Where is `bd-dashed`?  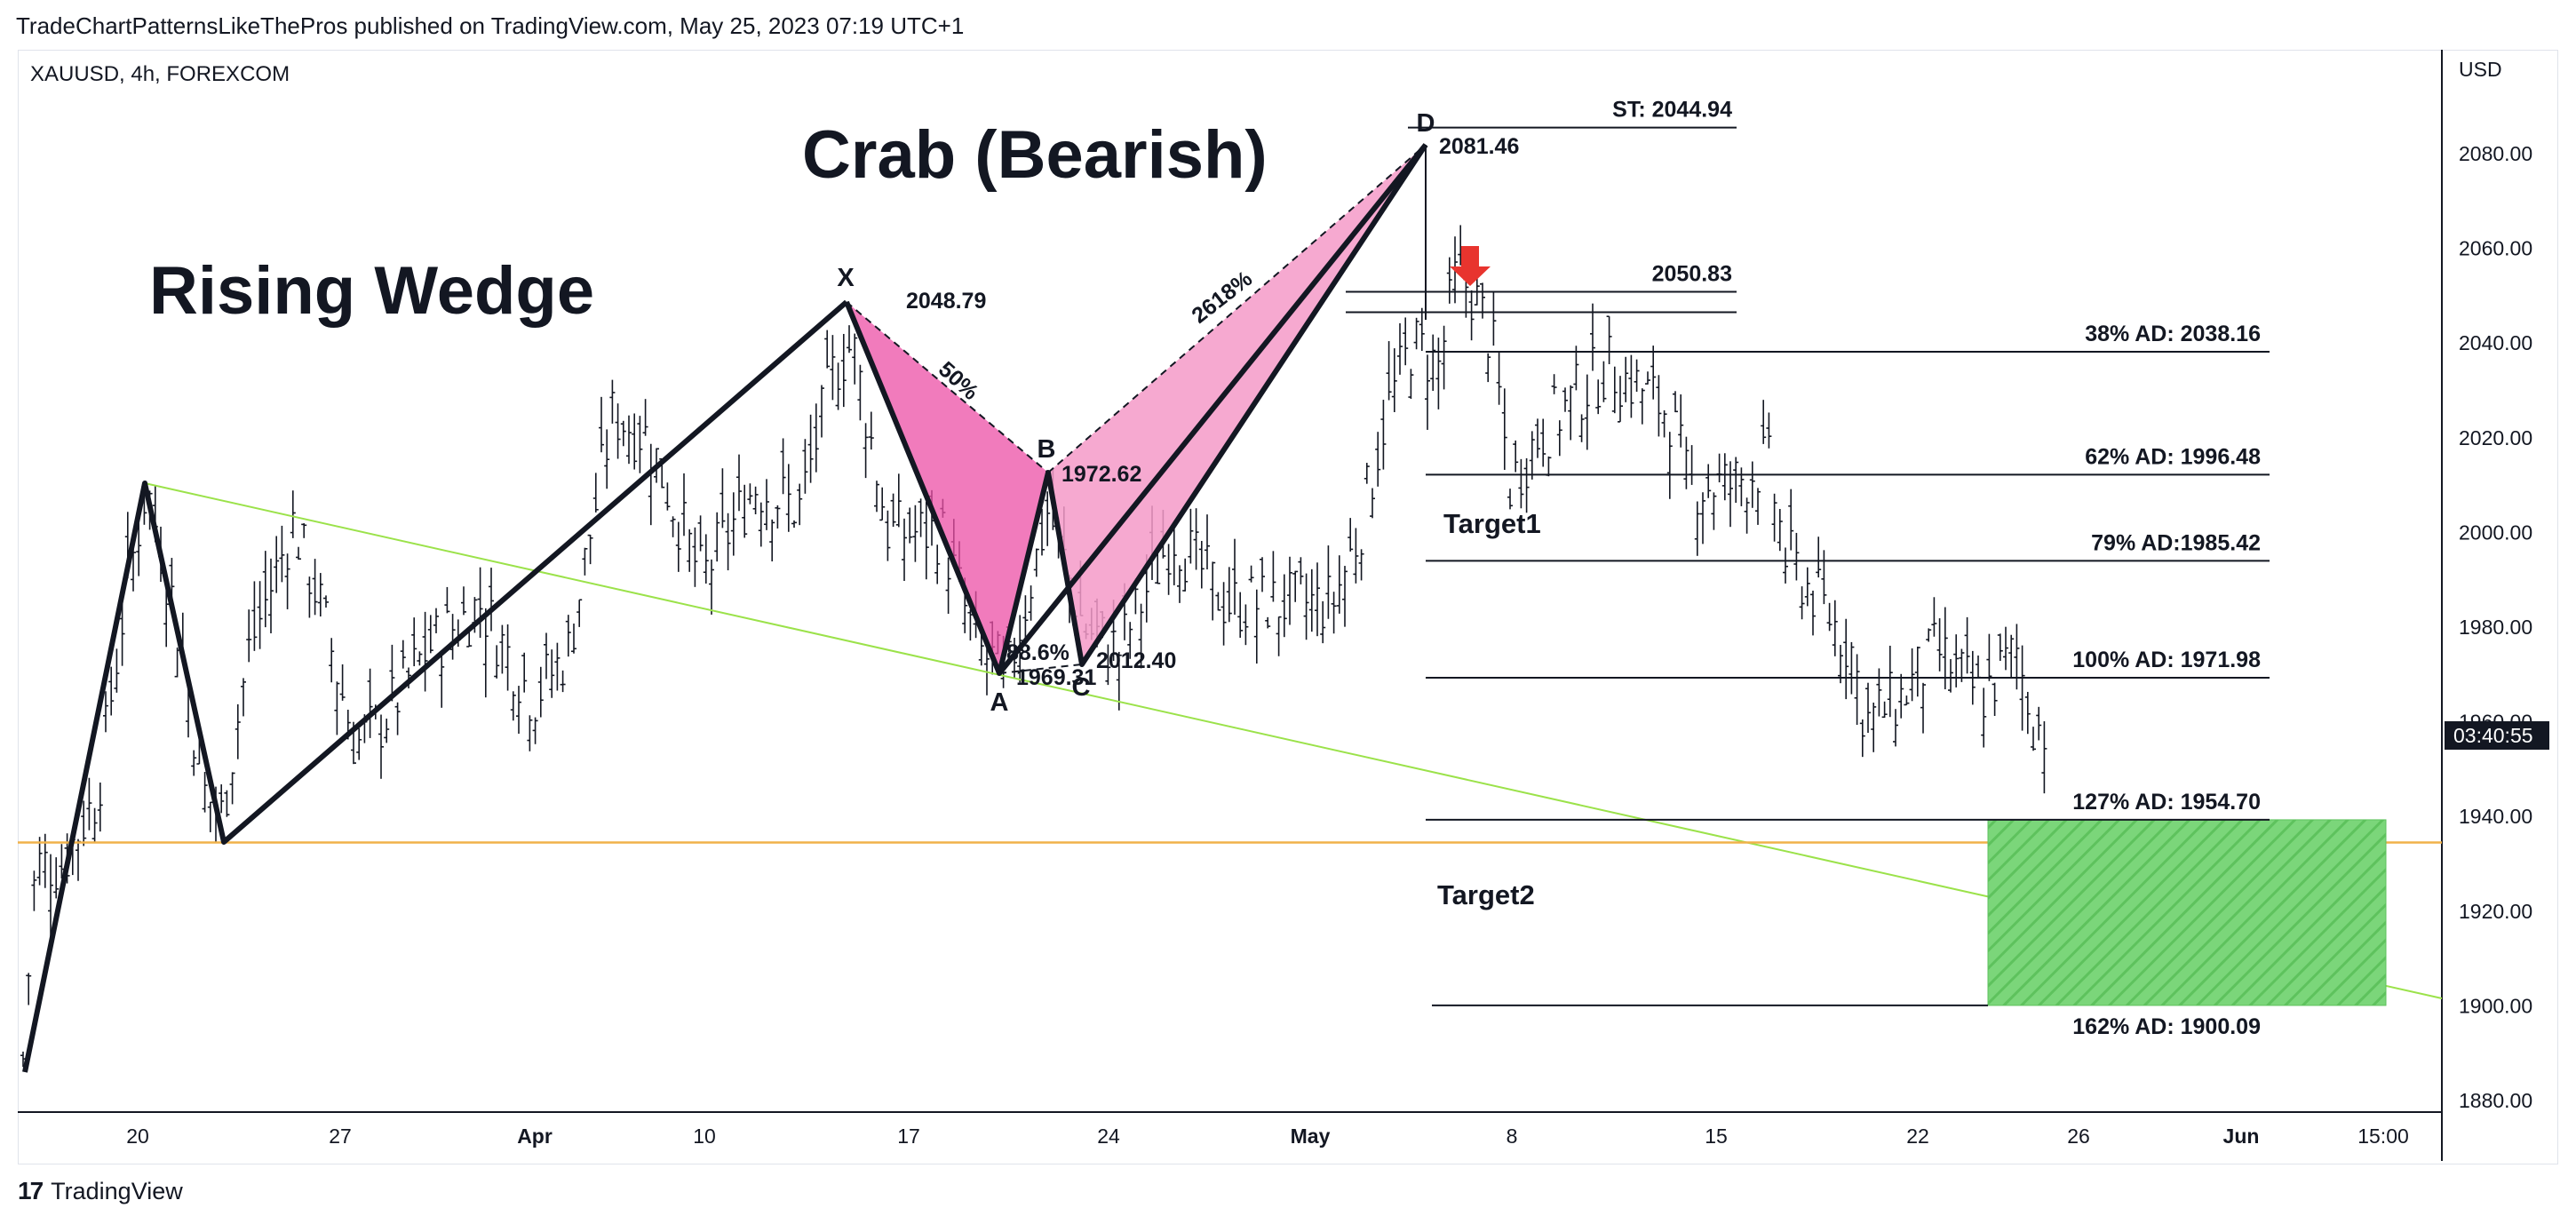 bd-dashed is located at coordinates (1237, 308).